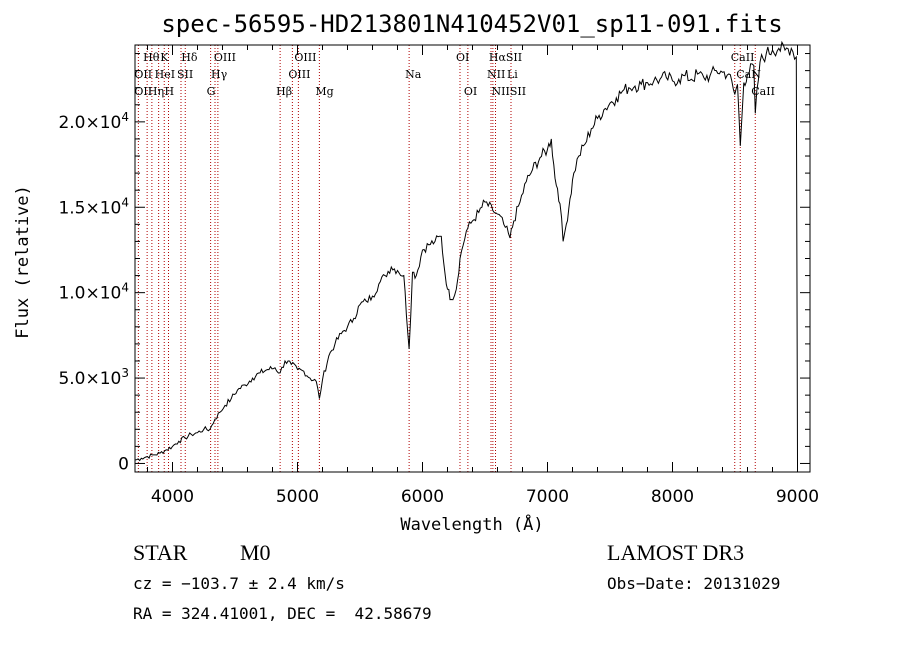  What do you see at coordinates (93, 292) in the screenshot?
I see `y-tick-label: 1.0×10⁴` at bounding box center [93, 292].